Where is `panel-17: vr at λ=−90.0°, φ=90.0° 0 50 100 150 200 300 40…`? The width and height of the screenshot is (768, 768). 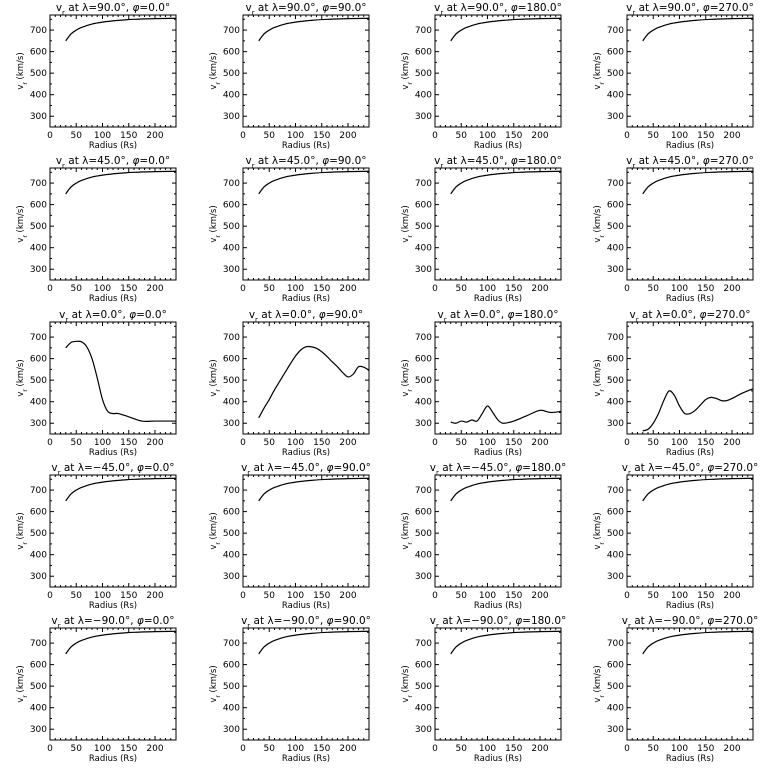
panel-17: vr at λ=−90.0°, φ=90.0° 0 50 100 150 200 300 40… is located at coordinates (290, 689).